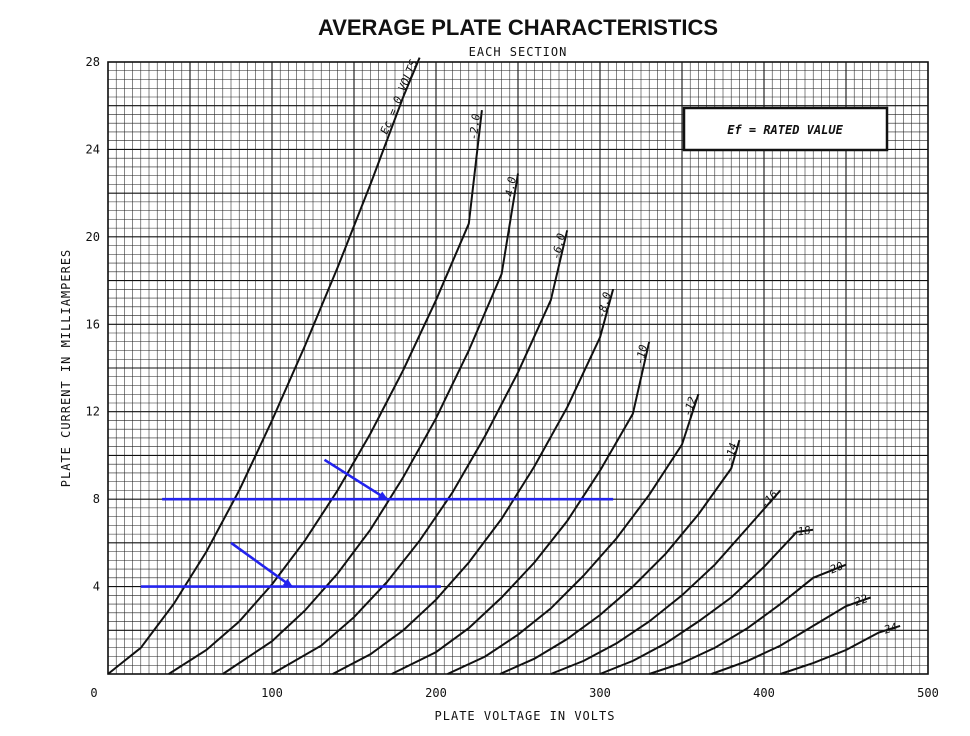 The image size is (970, 736). I want to click on annotation-frame, so click(785, 129).